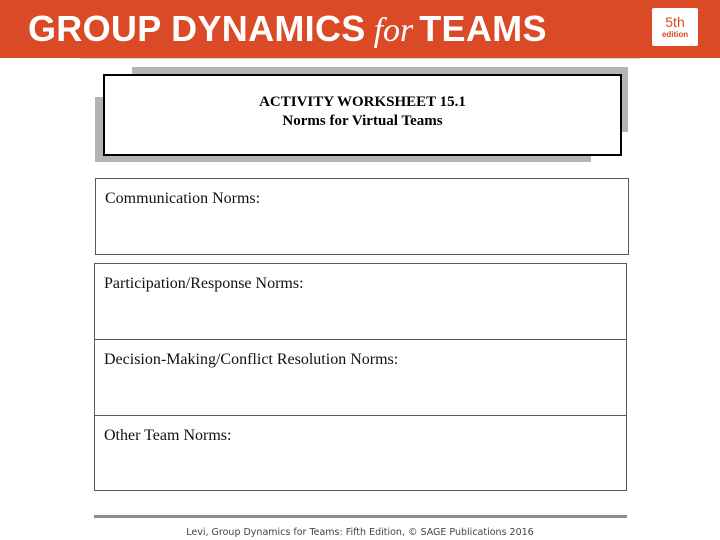  Describe the element at coordinates (360, 516) in the screenshot. I see `footer-divider` at that location.